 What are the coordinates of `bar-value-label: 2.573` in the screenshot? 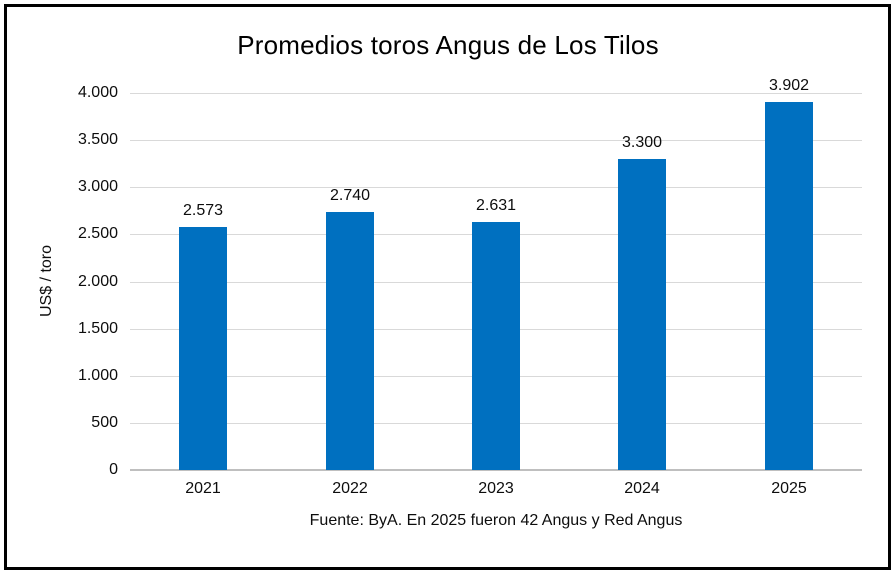 It's located at (203, 210).